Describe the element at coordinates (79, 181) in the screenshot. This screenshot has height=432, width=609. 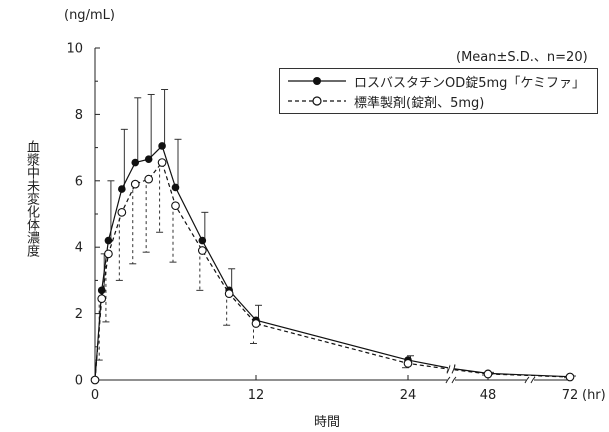
I see `y-tick-label: 6` at that location.